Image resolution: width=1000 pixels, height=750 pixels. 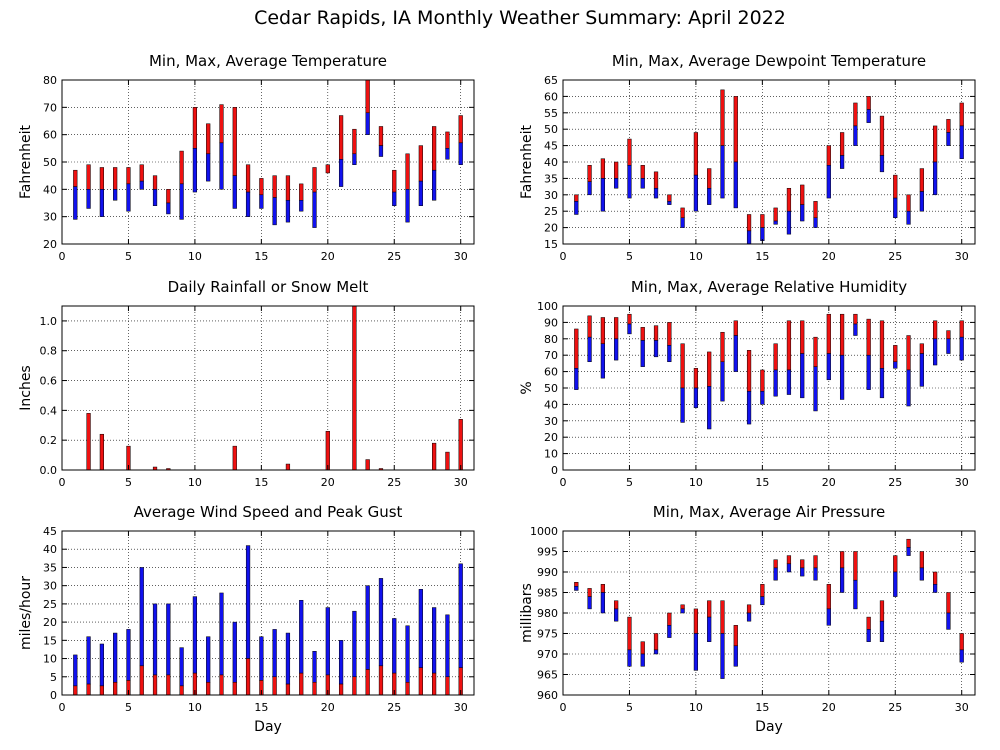 I want to click on pressure-xtick-label: 20, so click(x=829, y=707).